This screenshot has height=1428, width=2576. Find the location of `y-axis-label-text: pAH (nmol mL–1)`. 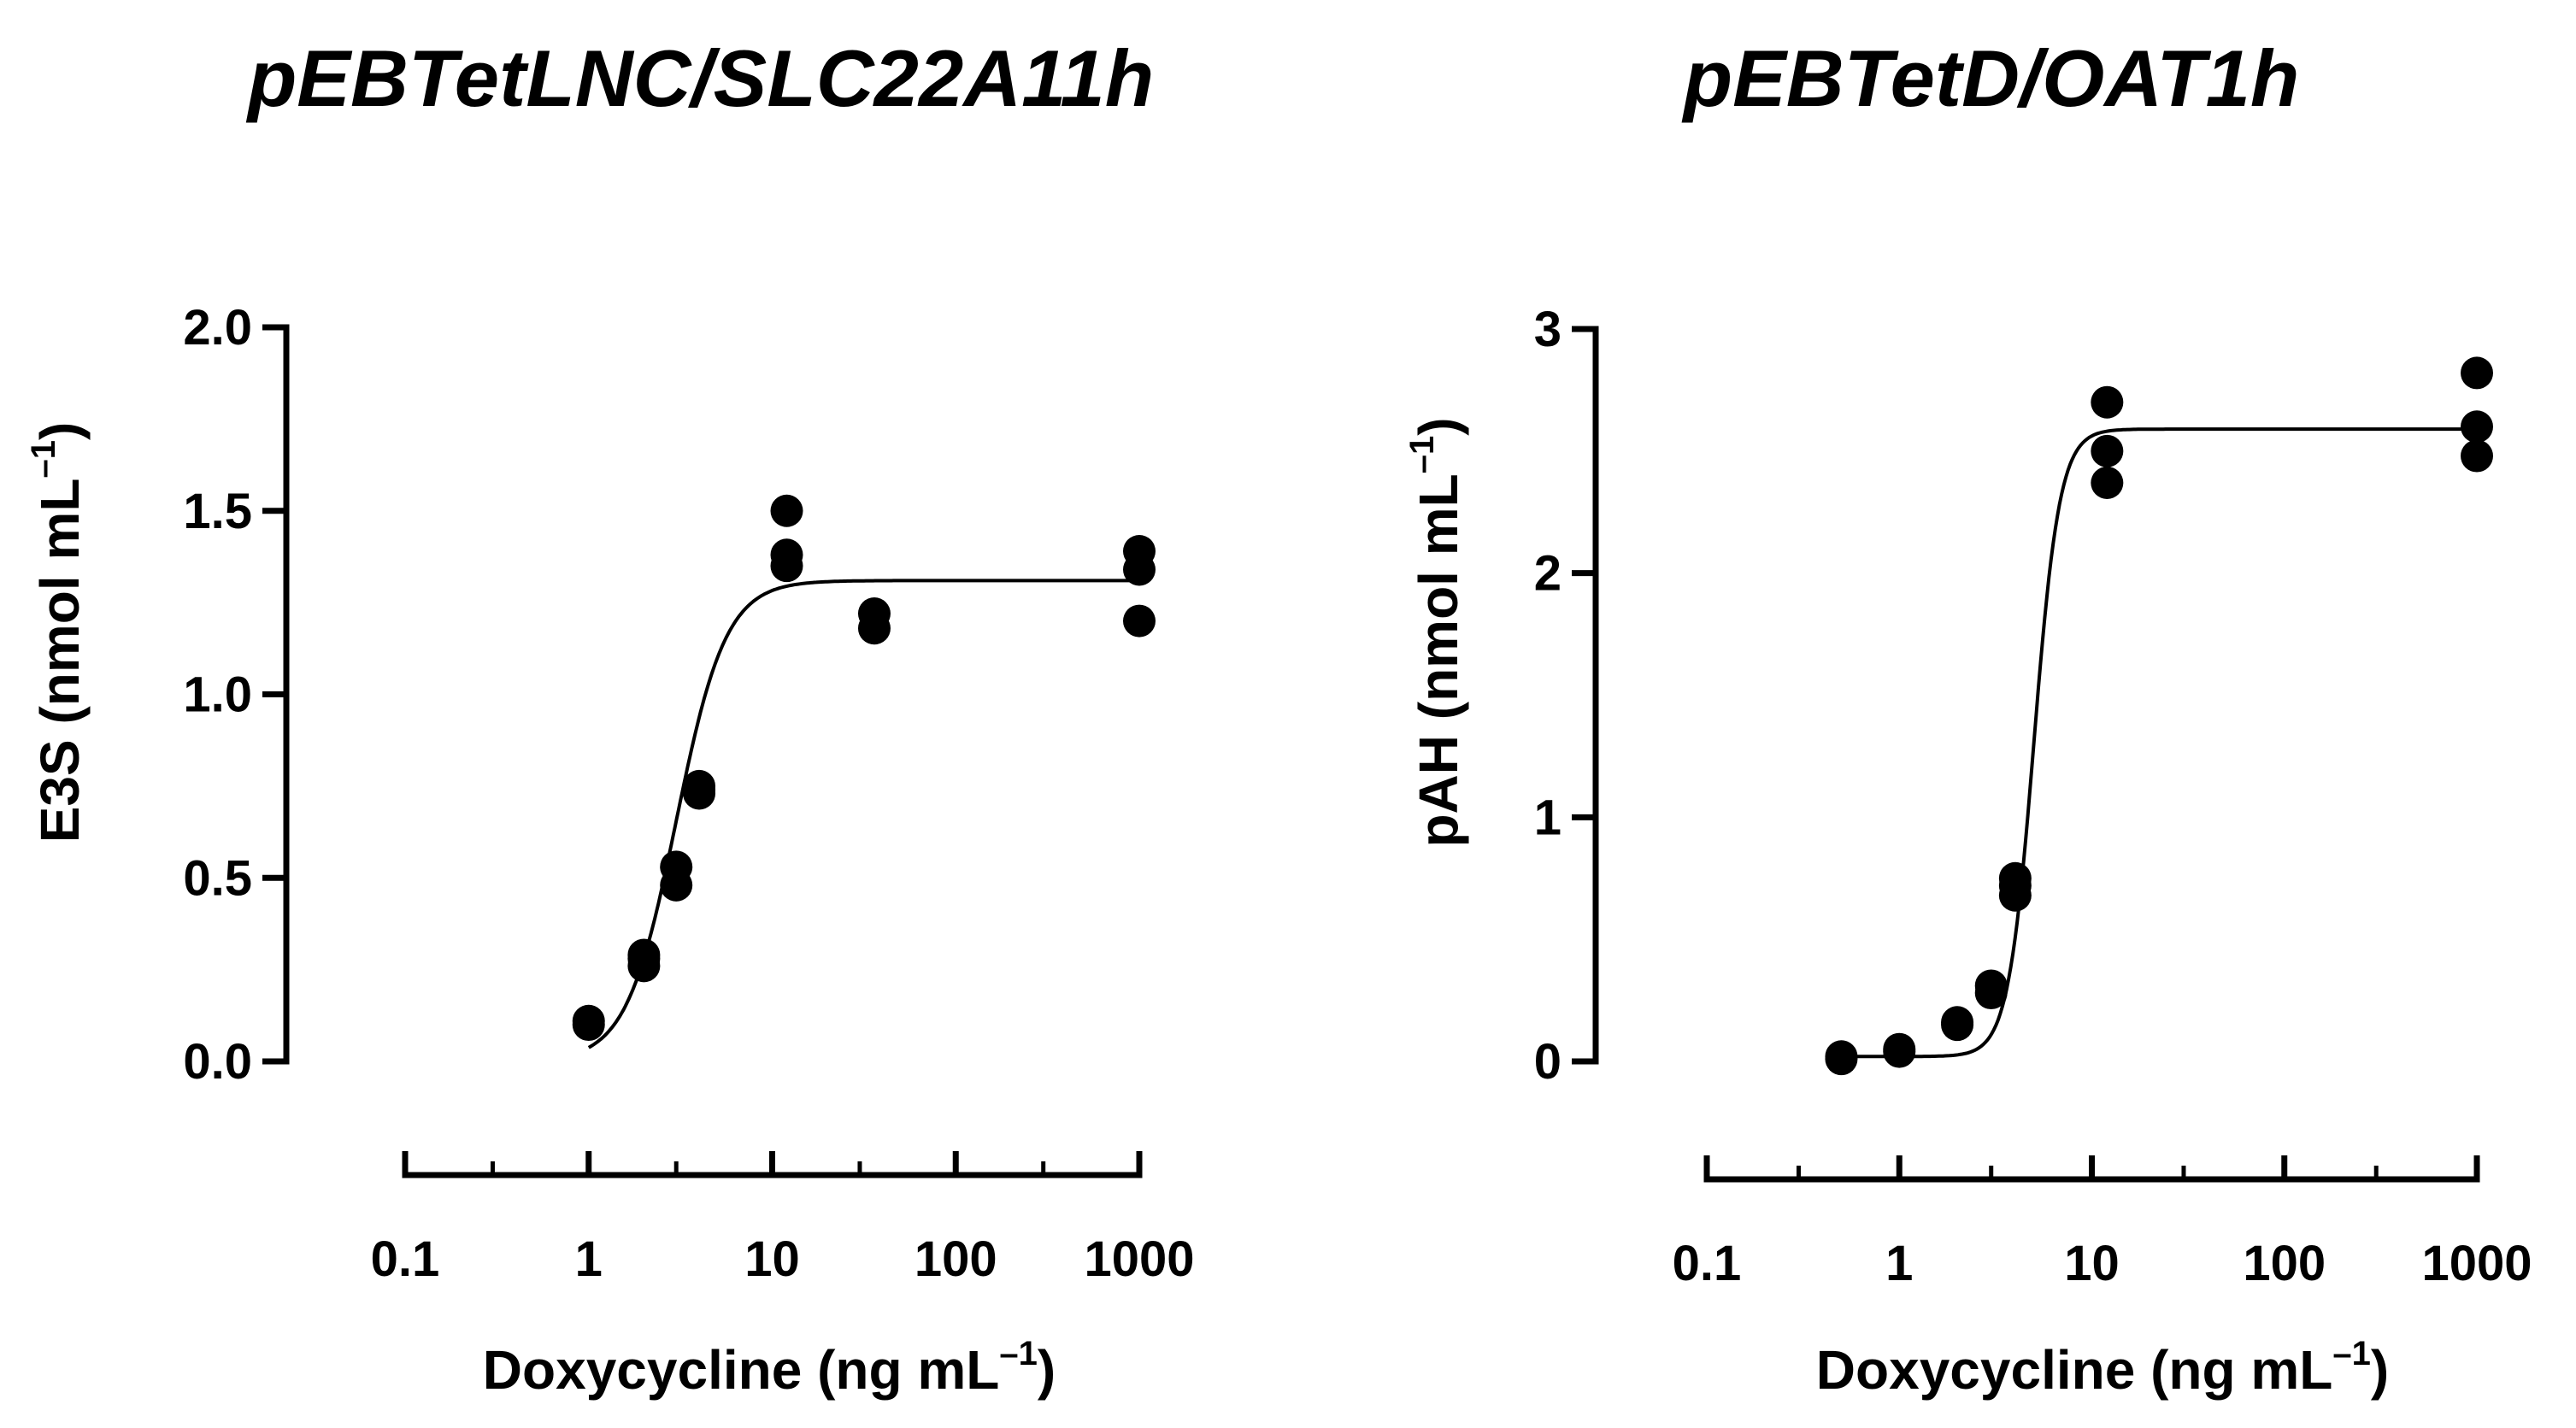

y-axis-label-text: pAH (nmol mL–1) is located at coordinates (1436, 632).